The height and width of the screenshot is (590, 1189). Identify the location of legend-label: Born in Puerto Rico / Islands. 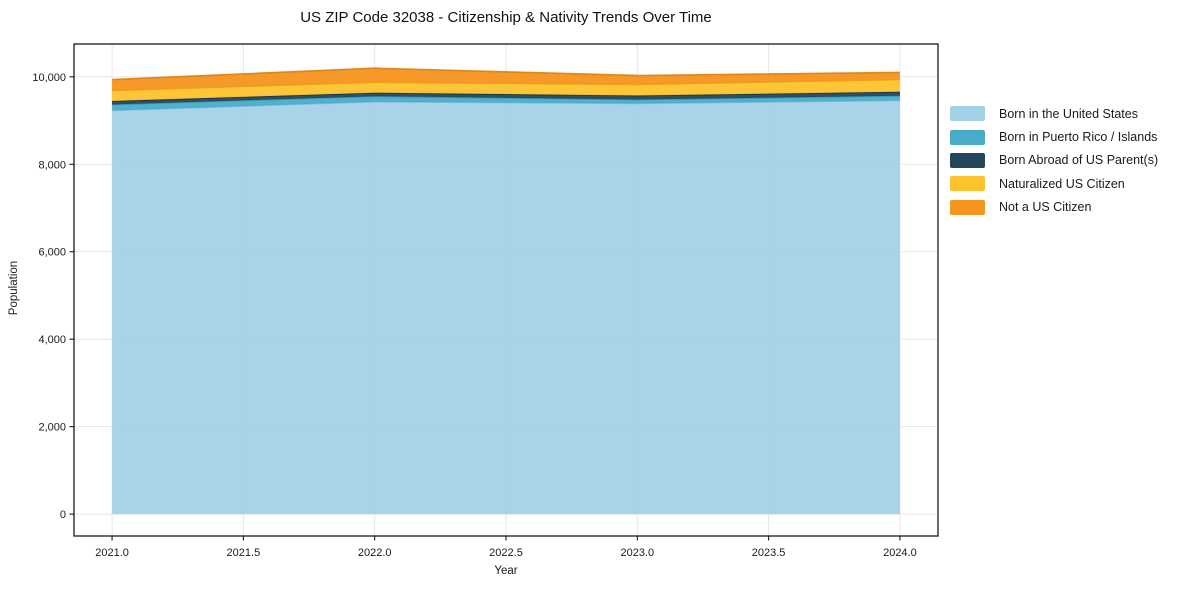
(1078, 137).